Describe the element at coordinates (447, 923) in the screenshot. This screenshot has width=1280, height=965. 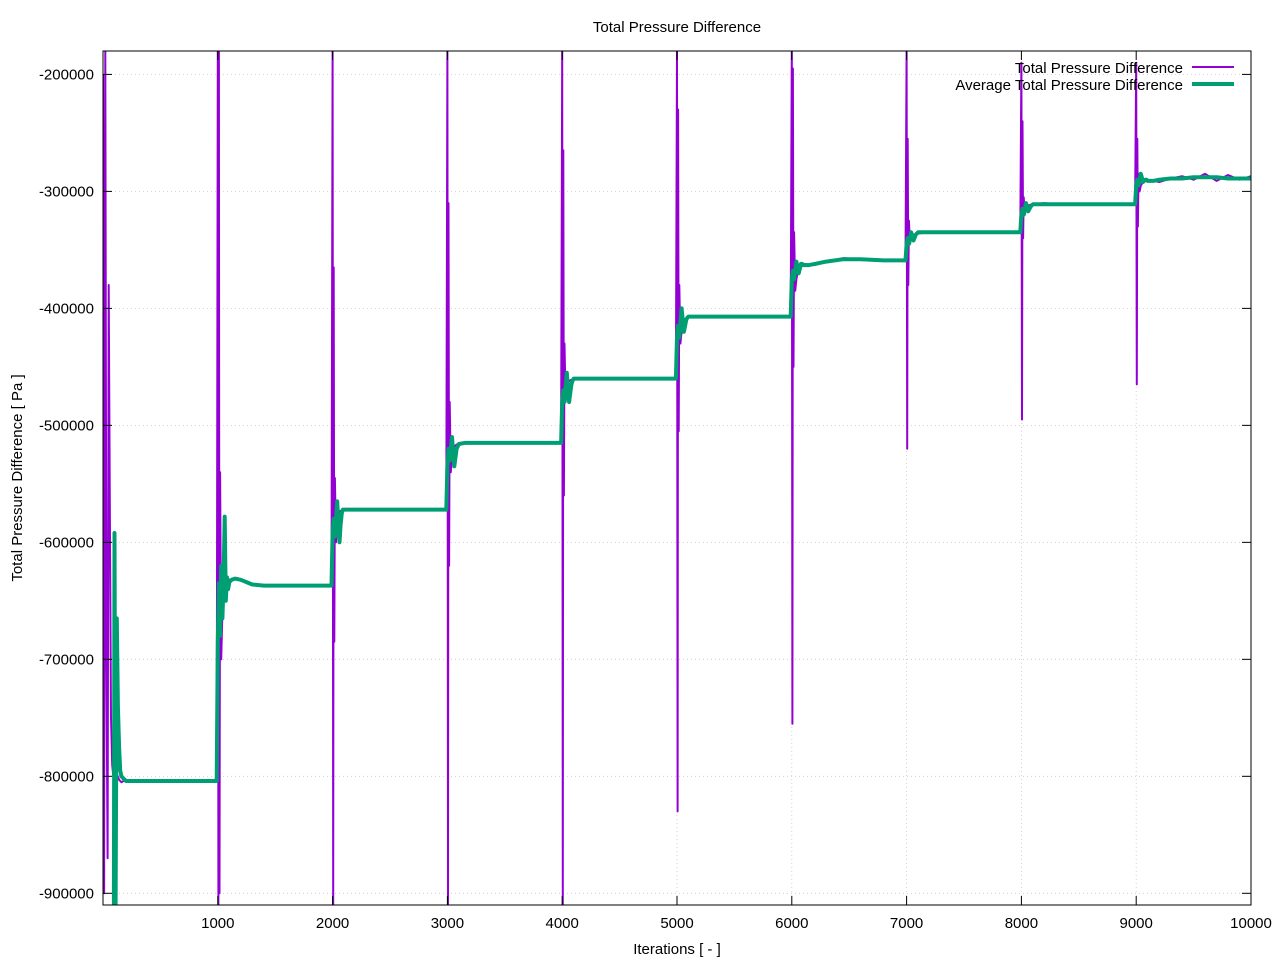
I see `x-tick-label: 3000` at that location.